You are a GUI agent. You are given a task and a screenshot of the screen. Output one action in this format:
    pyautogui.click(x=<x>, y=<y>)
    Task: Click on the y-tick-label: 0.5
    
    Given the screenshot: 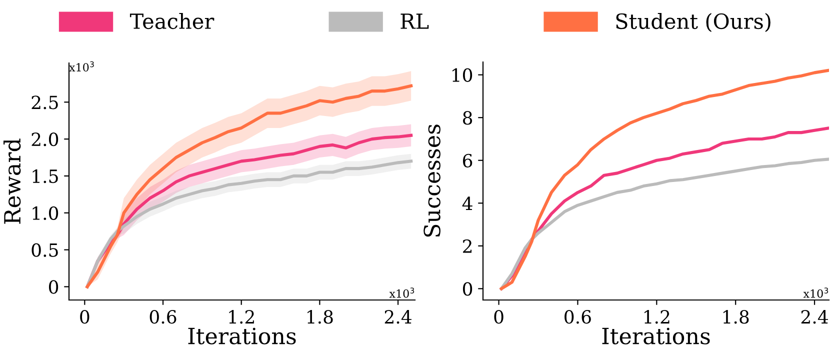 What is the action you would take?
    pyautogui.click(x=45, y=250)
    